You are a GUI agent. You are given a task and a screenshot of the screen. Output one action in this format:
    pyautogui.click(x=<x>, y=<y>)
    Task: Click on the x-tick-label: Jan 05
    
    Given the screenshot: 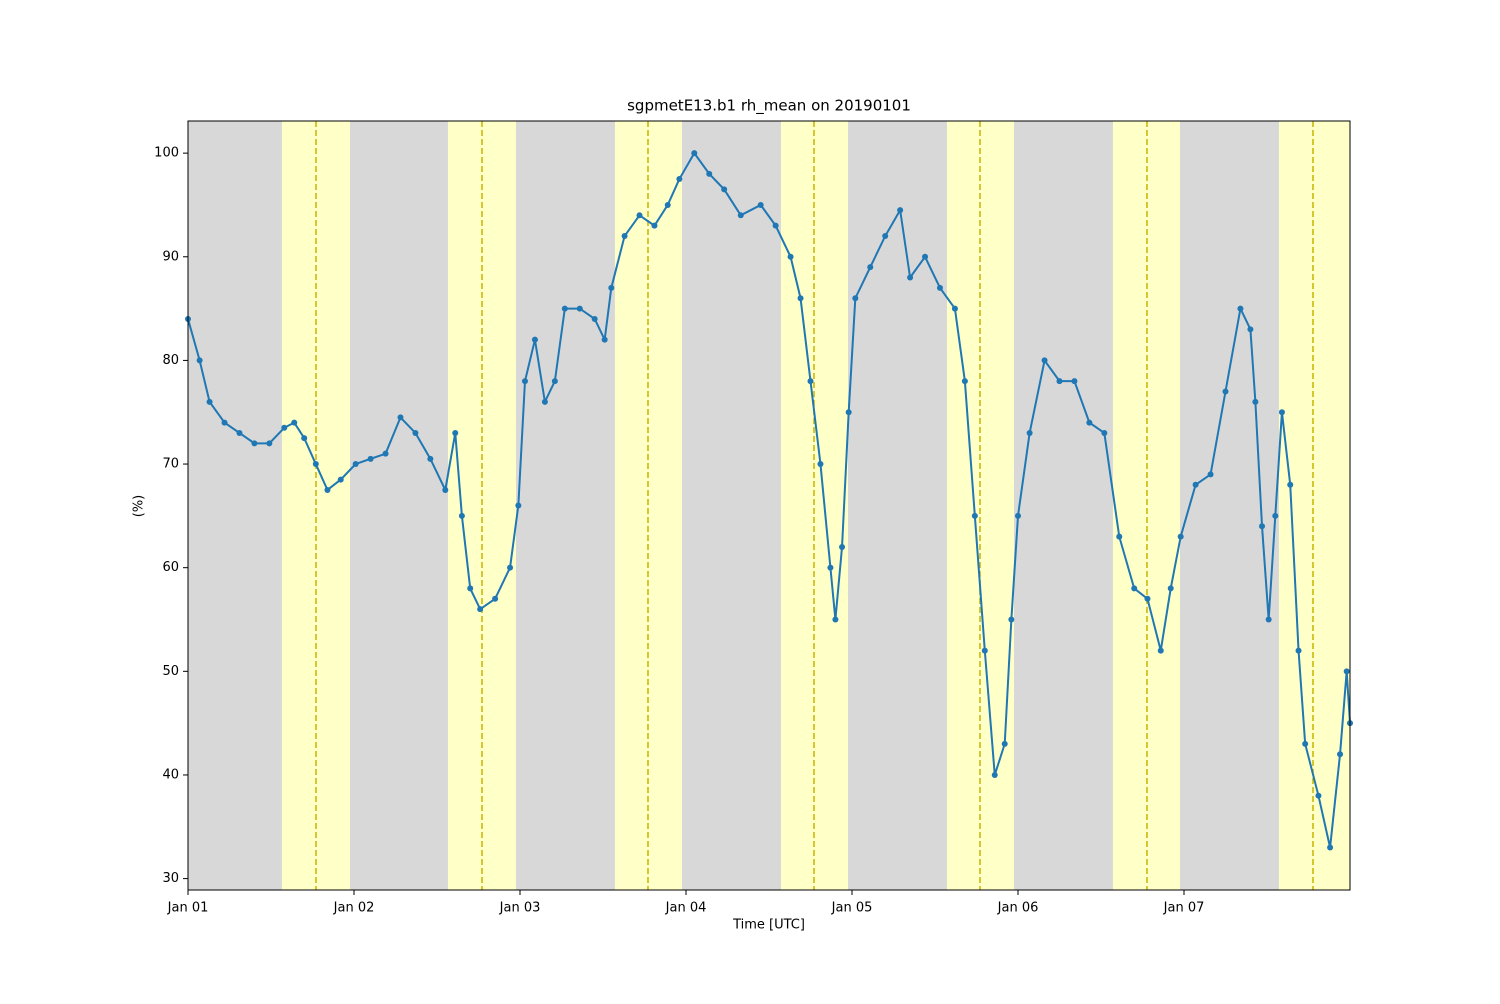 What is the action you would take?
    pyautogui.click(x=852, y=908)
    